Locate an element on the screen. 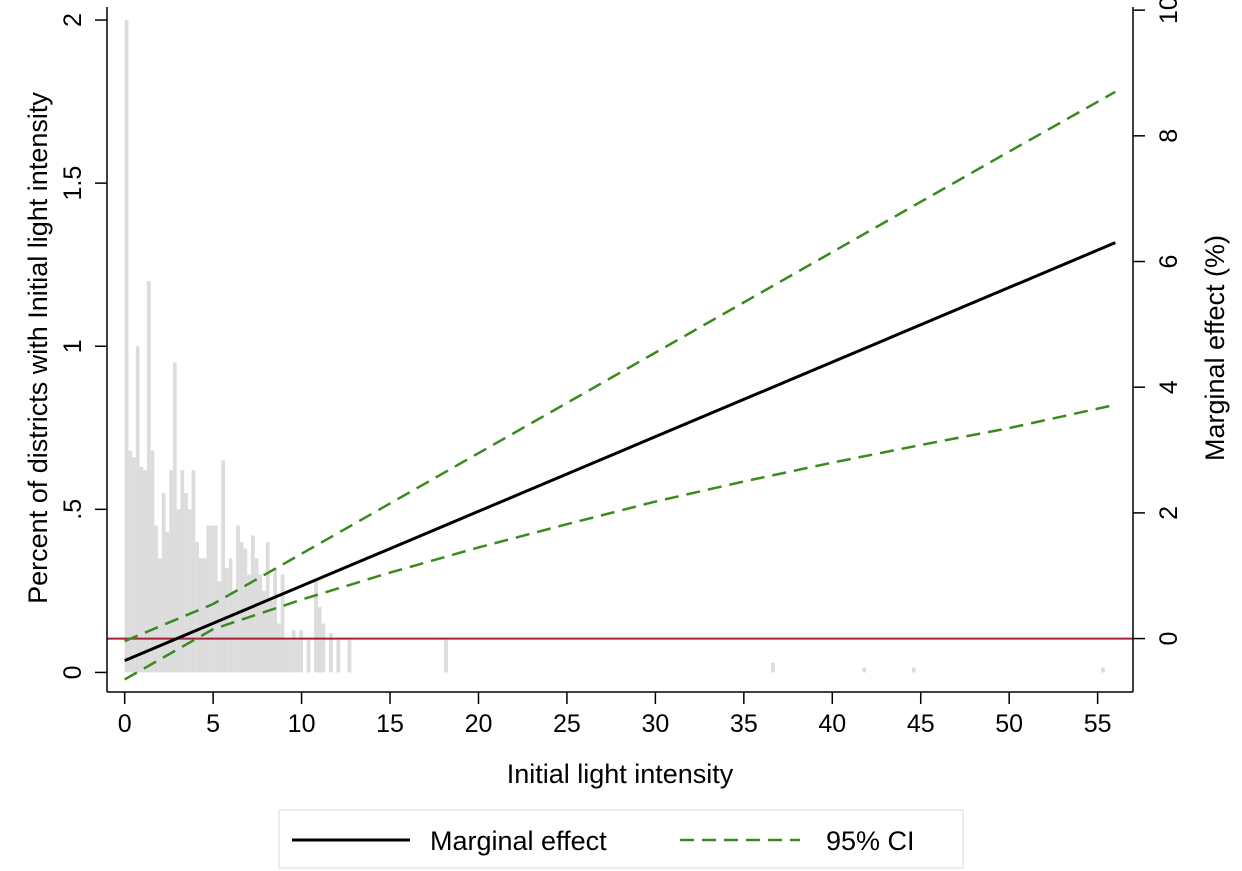 The width and height of the screenshot is (1242, 871). right-y-tick-label: 6 is located at coordinates (1169, 262).